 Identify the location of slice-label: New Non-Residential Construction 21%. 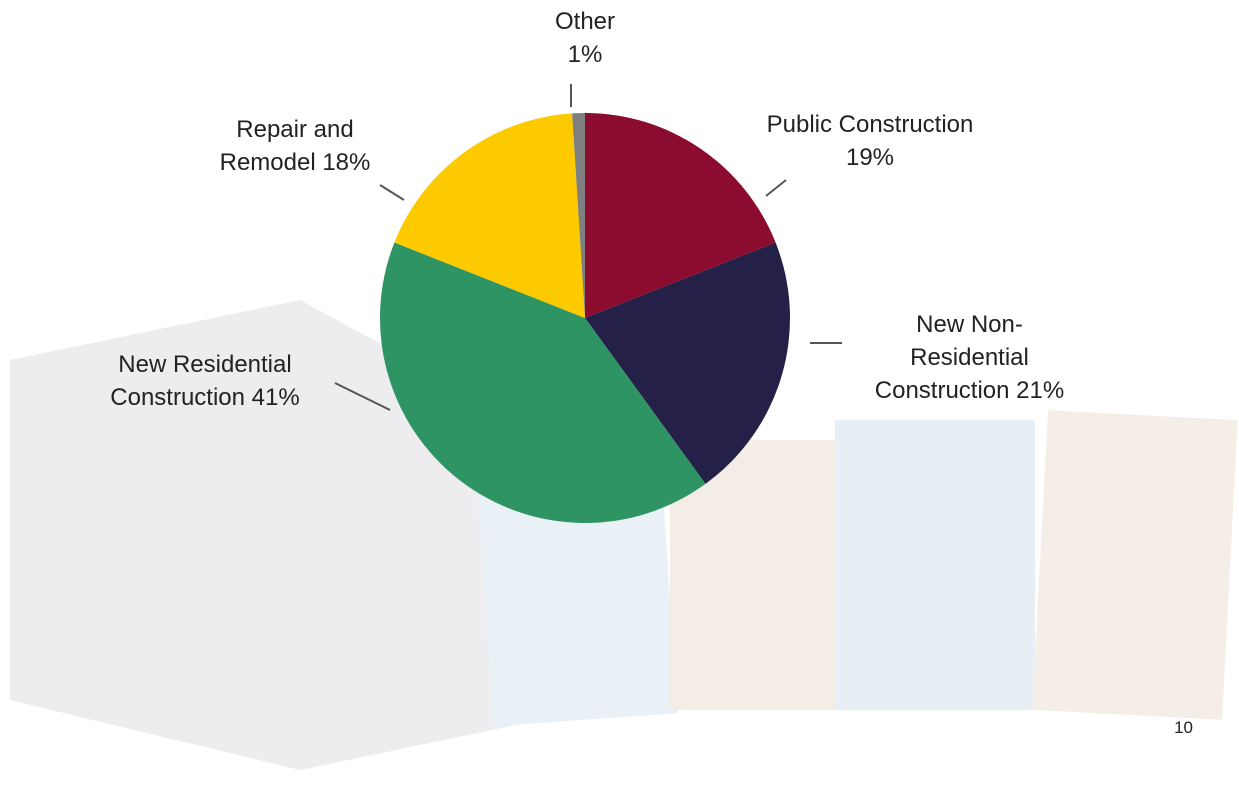
(969, 357).